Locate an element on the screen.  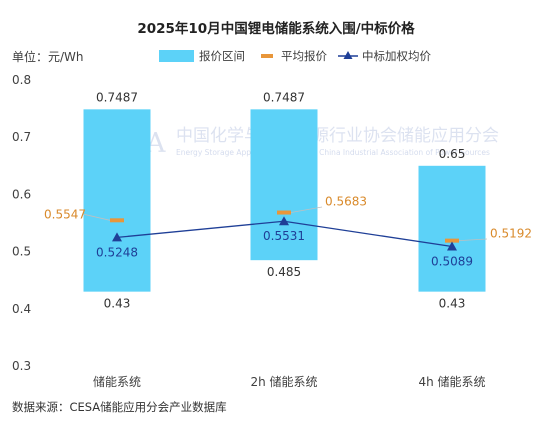
category-label: 2h 储能系统 is located at coordinates (283, 381).